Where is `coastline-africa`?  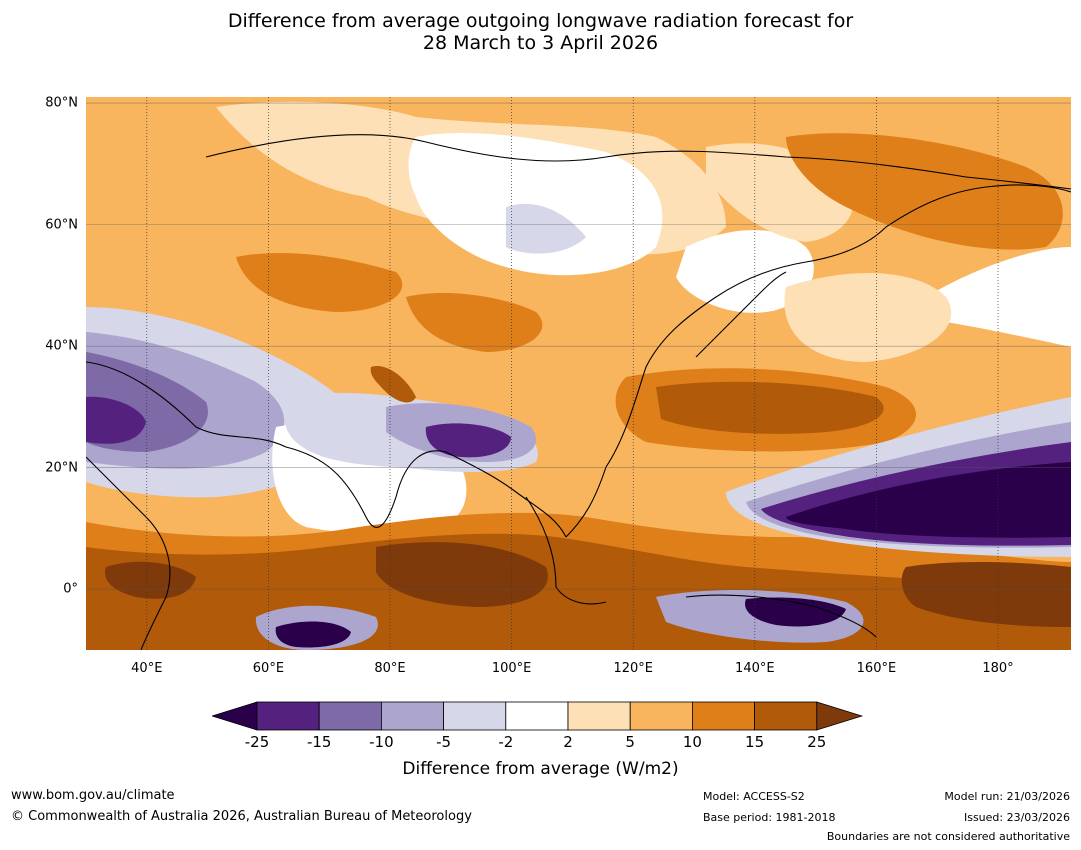 coastline-africa is located at coordinates (128, 553).